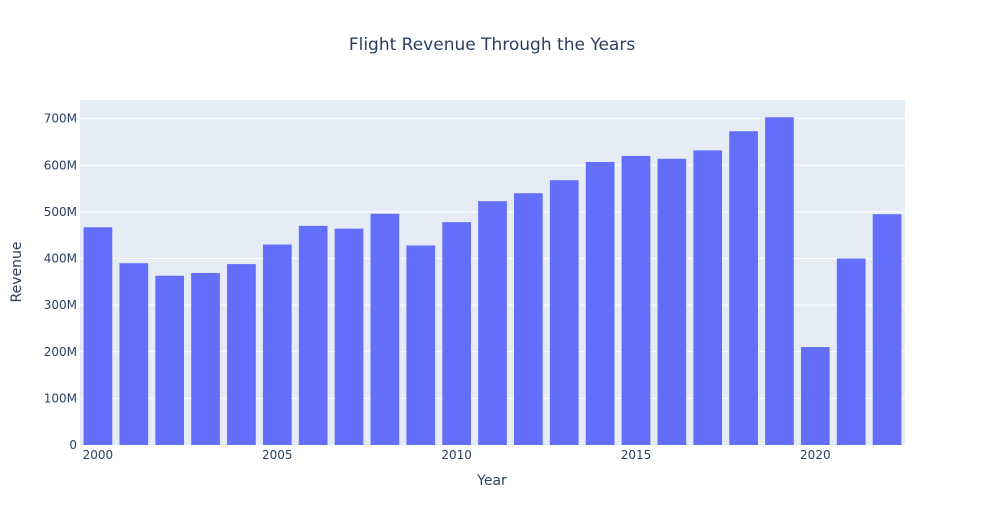 The height and width of the screenshot is (525, 985). What do you see at coordinates (73, 445) in the screenshot?
I see `y-tick-label: 0` at bounding box center [73, 445].